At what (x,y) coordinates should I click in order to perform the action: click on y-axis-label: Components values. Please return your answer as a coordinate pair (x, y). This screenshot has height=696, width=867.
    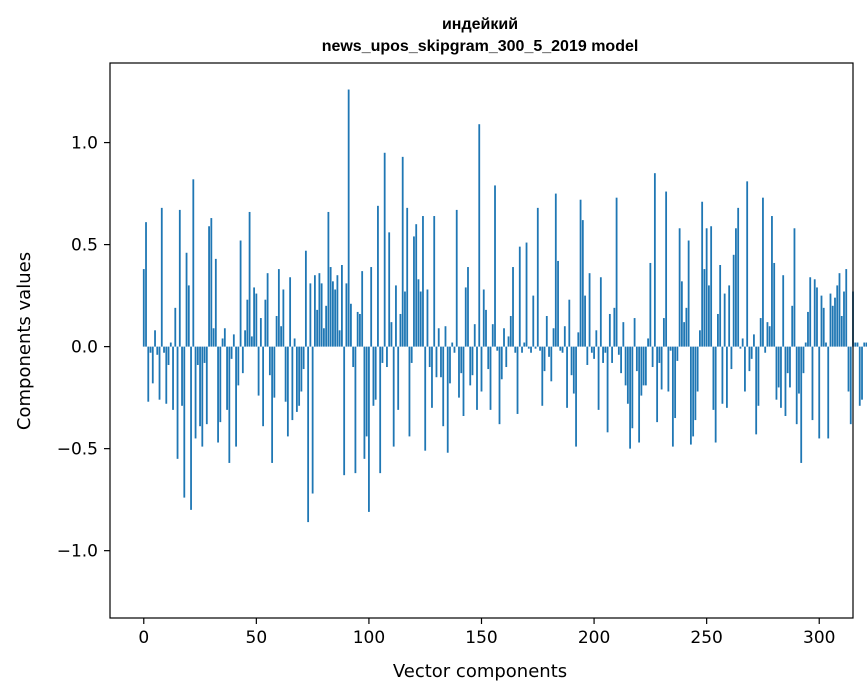
    Looking at the image, I should click on (24, 341).